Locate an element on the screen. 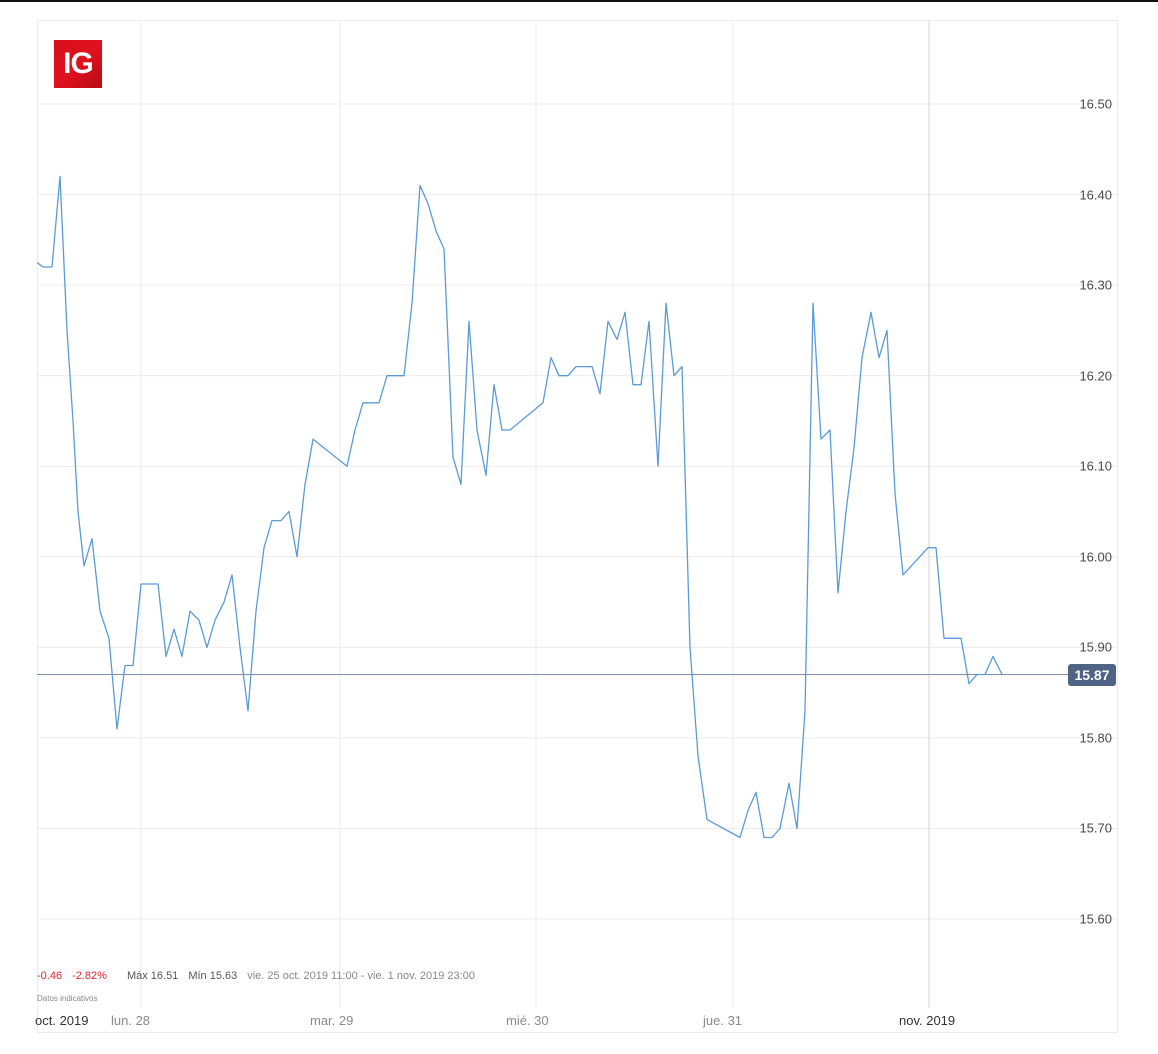  current-price-badge: 15.87 is located at coordinates (1092, 675).